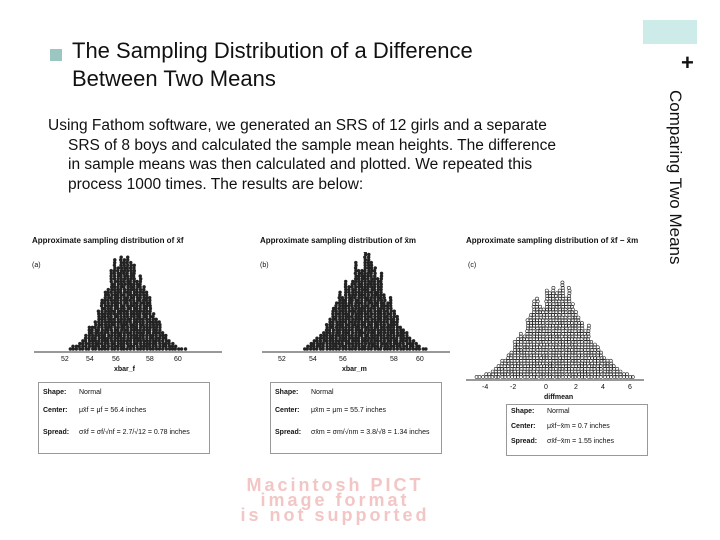 This screenshot has width=720, height=540. What do you see at coordinates (116, 359) in the screenshot?
I see `tick-a-2: 56` at bounding box center [116, 359].